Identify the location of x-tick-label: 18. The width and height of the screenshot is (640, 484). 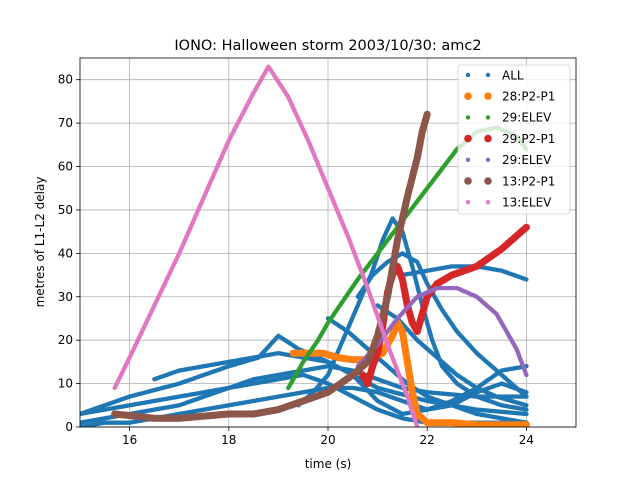
(228, 440).